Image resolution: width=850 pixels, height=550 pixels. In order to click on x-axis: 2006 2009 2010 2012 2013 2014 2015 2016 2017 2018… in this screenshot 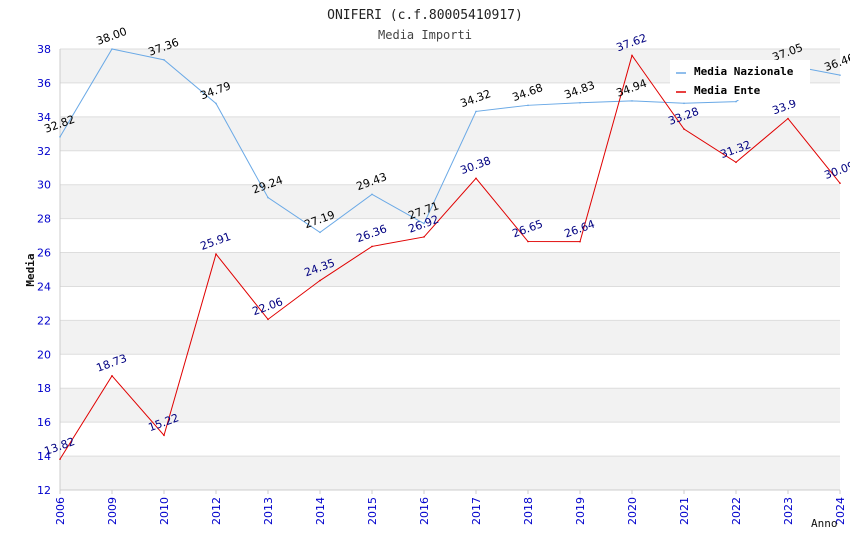, I will do `click(450, 507)`.